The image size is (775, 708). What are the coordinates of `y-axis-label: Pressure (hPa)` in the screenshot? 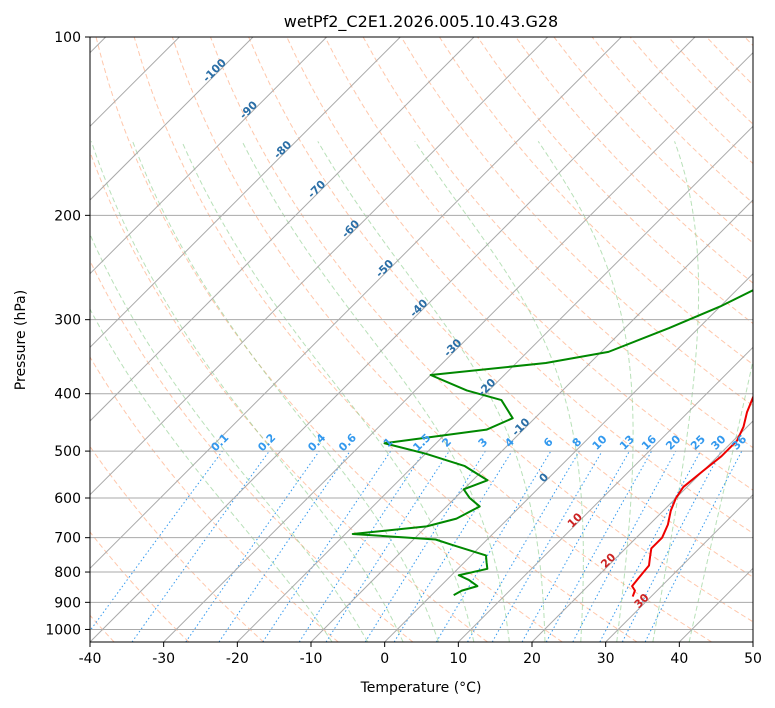 It's located at (21, 340).